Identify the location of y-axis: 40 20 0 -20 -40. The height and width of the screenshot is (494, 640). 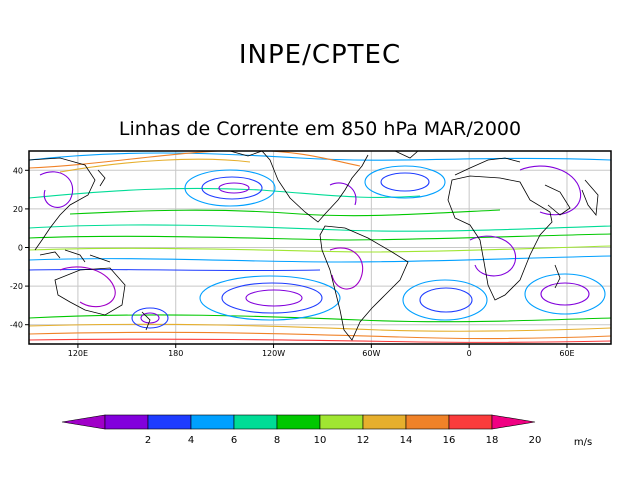
(19, 248).